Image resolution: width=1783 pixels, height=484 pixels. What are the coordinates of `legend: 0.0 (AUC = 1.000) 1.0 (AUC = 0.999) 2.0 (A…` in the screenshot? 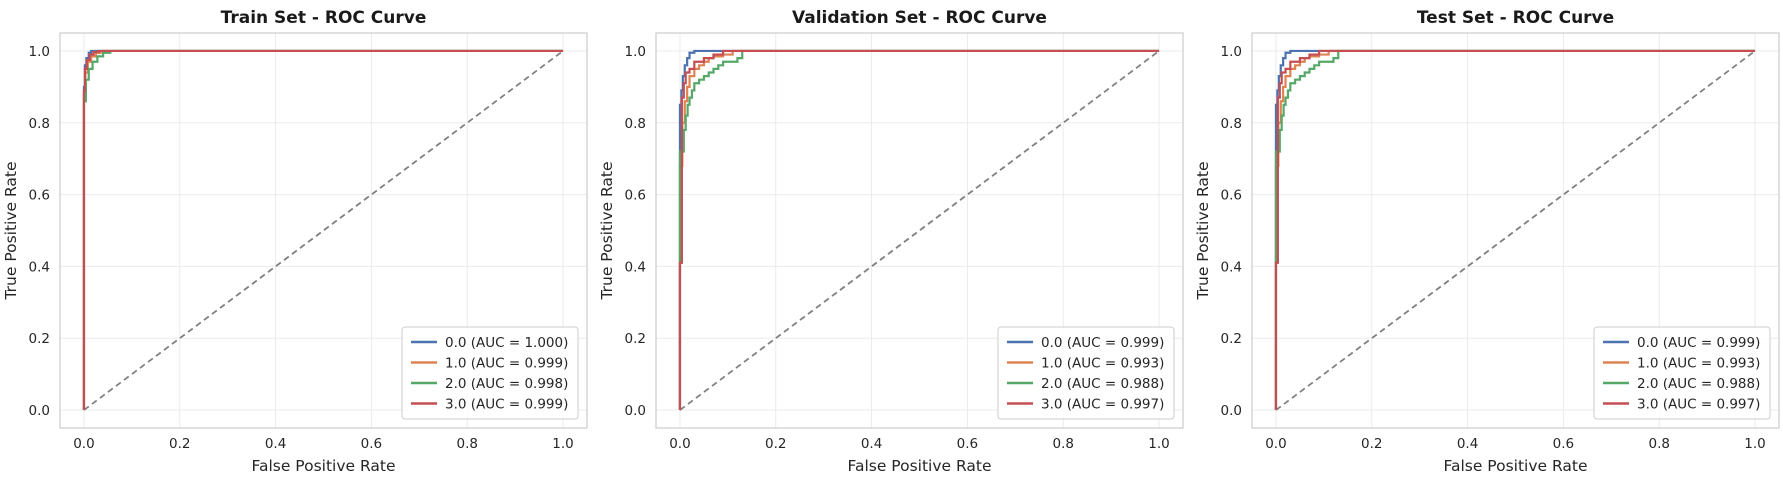 It's located at (490, 373).